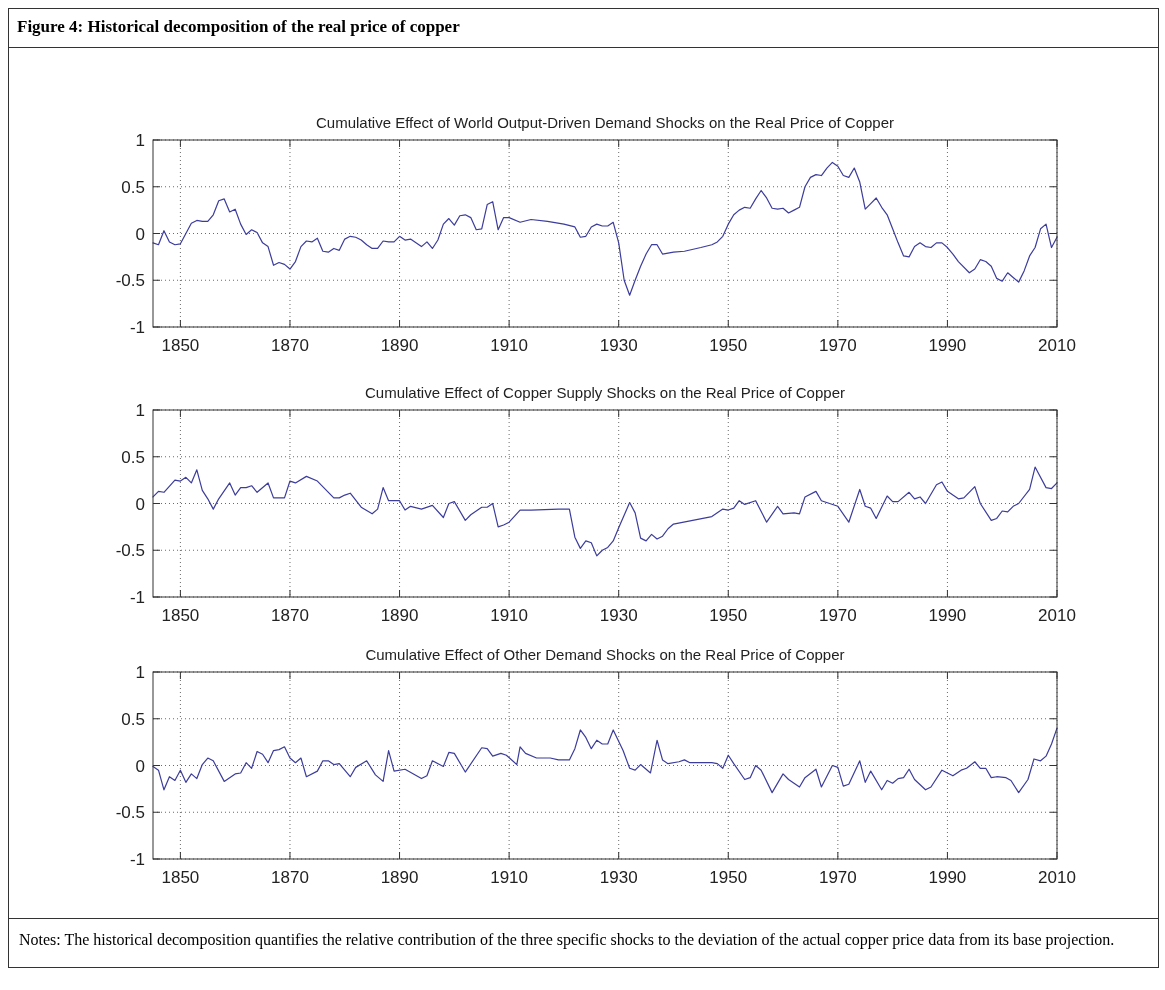  What do you see at coordinates (605, 654) in the screenshot?
I see `chart-title: Cumulative Effect of Other Demand Shocks on the Real Price of Copper` at bounding box center [605, 654].